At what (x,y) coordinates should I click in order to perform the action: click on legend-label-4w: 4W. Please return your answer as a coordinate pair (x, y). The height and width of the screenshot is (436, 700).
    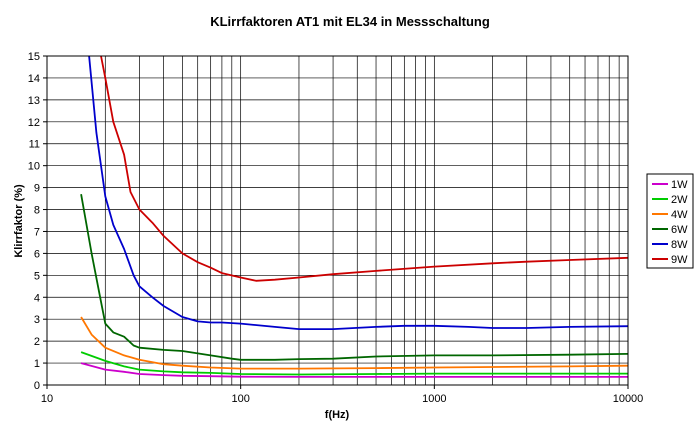
    Looking at the image, I should click on (679, 215).